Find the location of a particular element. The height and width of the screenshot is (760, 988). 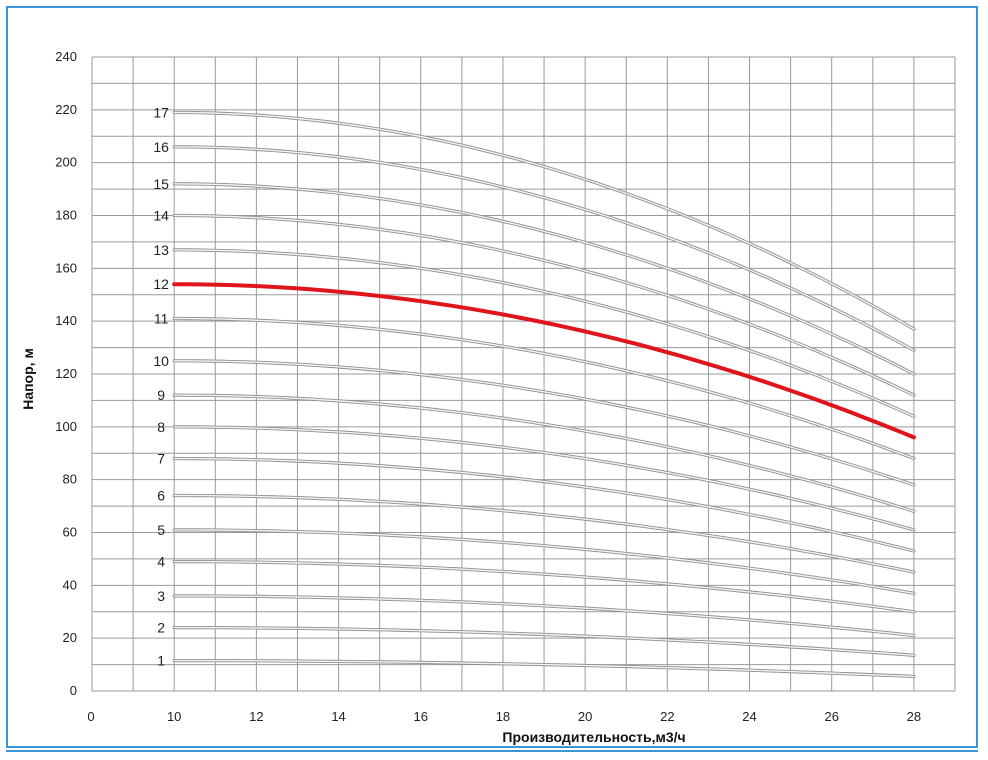

y-tick-label: 20 is located at coordinates (70, 637).